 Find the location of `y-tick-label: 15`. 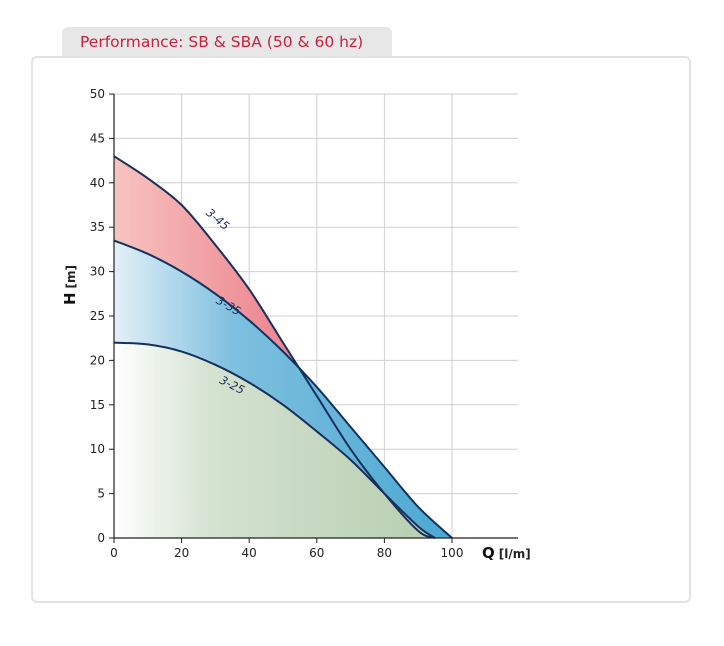

y-tick-label: 15 is located at coordinates (97, 405).